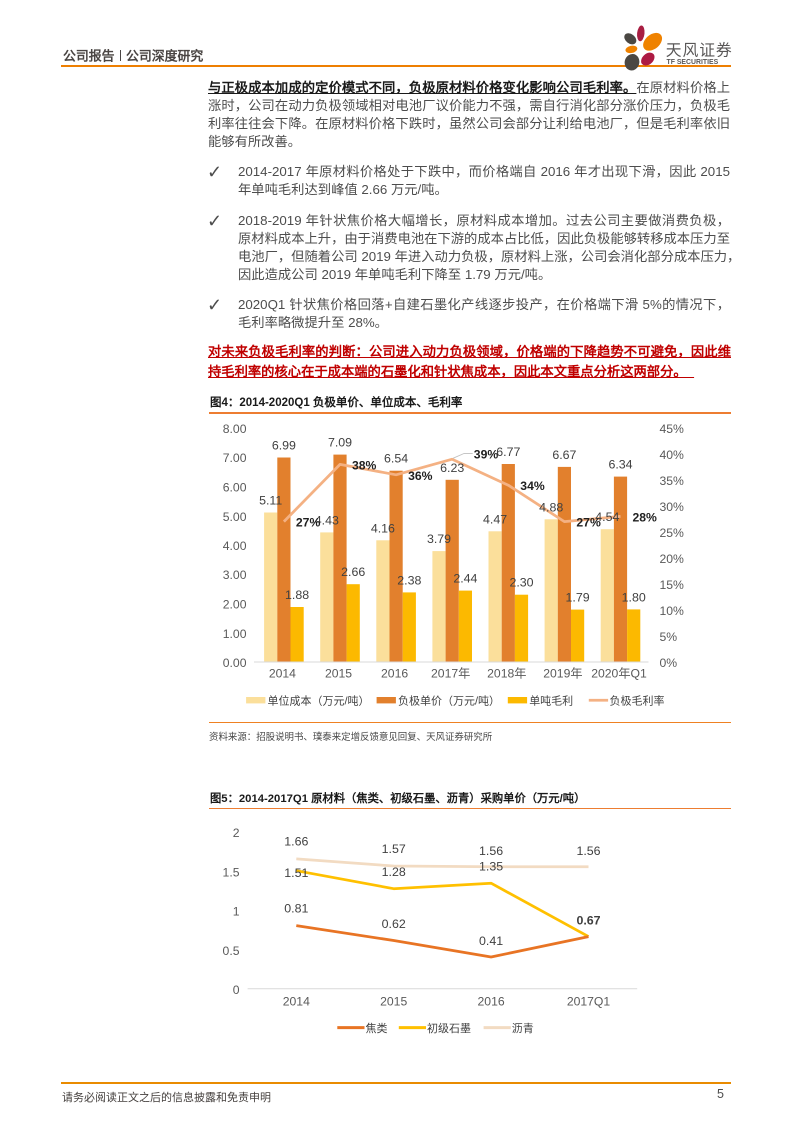 The height and width of the screenshot is (1122, 793). I want to click on svg-text: 0, so click(236, 990).